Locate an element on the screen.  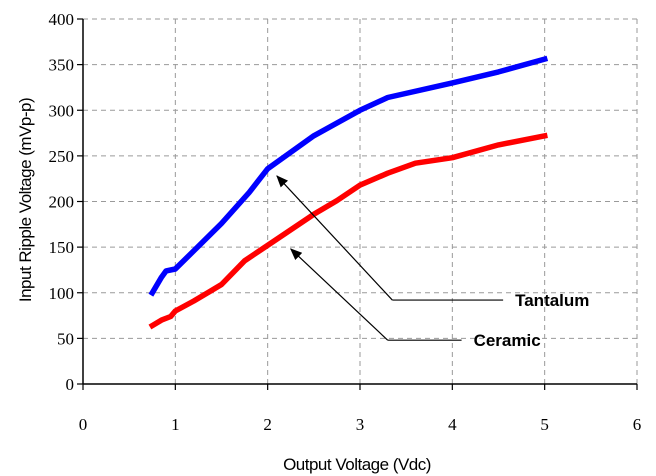
y-tick-label: 150 is located at coordinates (62, 247).